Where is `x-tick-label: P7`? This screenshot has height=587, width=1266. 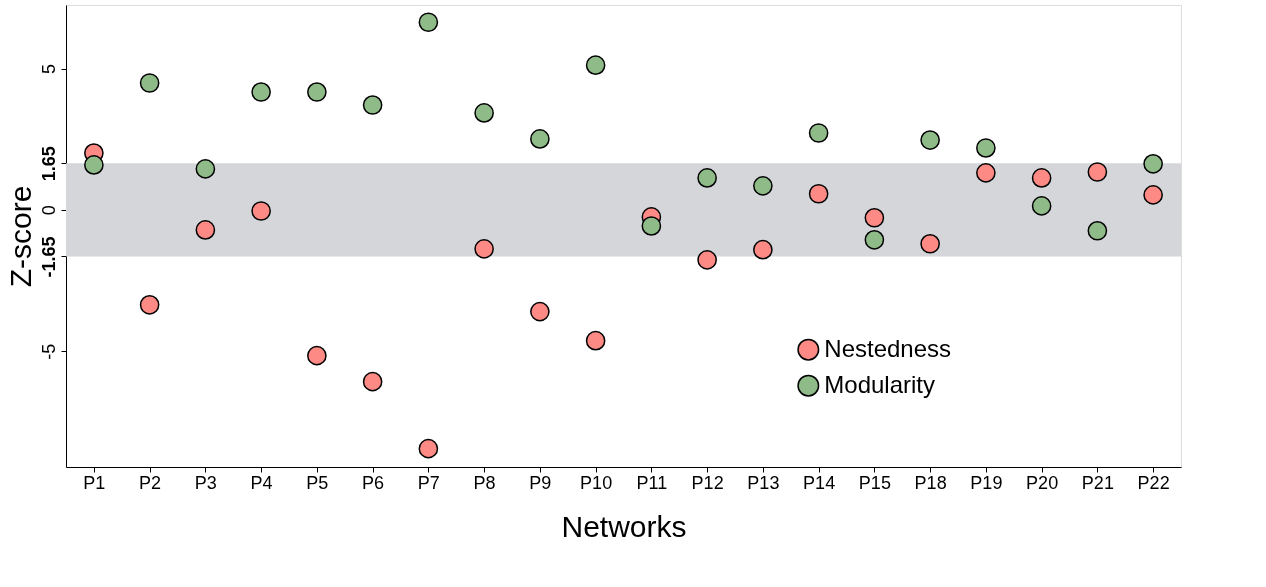
x-tick-label: P7 is located at coordinates (428, 482).